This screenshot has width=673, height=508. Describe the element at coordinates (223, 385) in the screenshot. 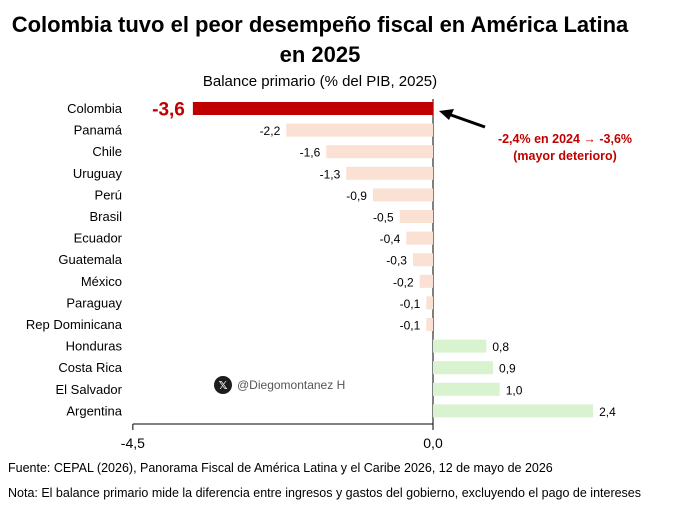

I see `x-logo-icon: 𝕏` at that location.